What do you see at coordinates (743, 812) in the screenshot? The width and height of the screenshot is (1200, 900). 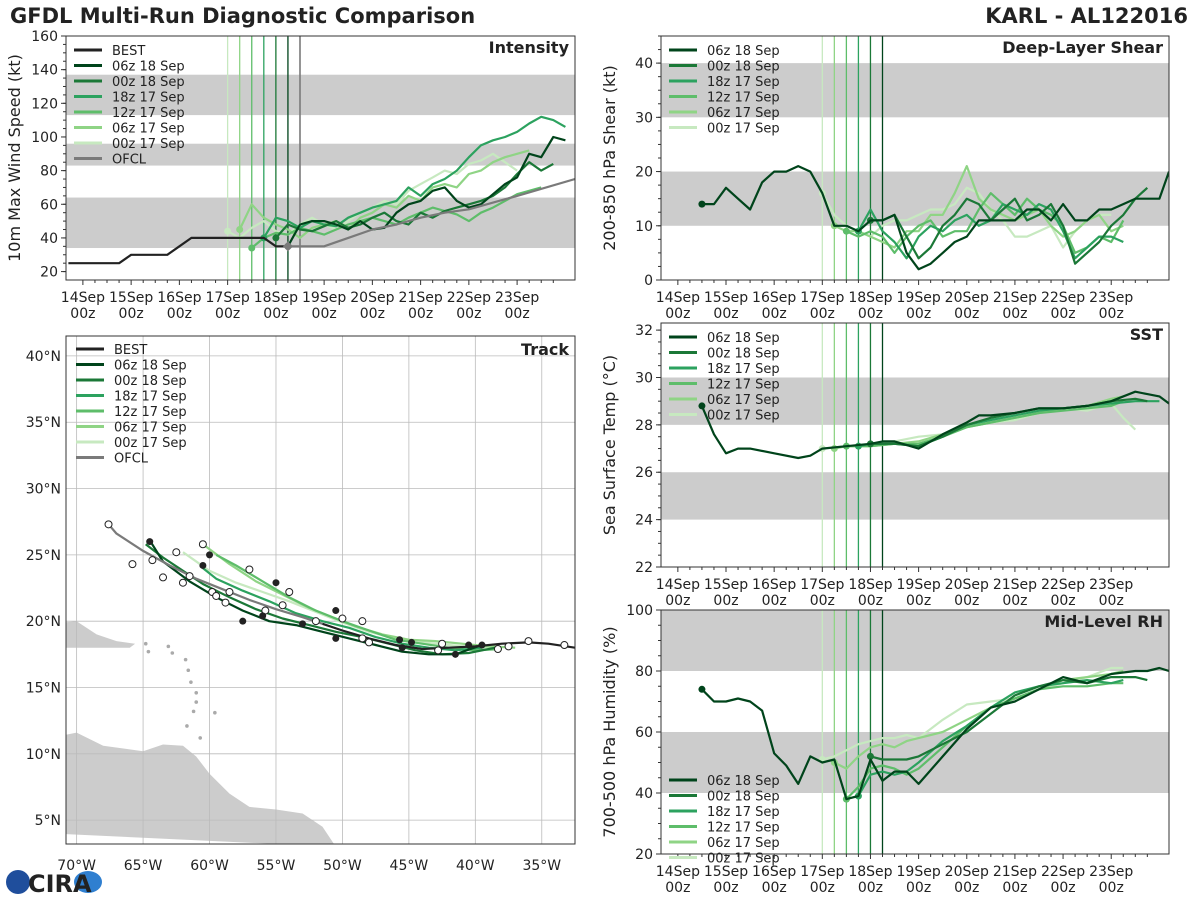 I see `rh-legend-label-18z-17-sep: 18z 17 Sep` at bounding box center [743, 812].